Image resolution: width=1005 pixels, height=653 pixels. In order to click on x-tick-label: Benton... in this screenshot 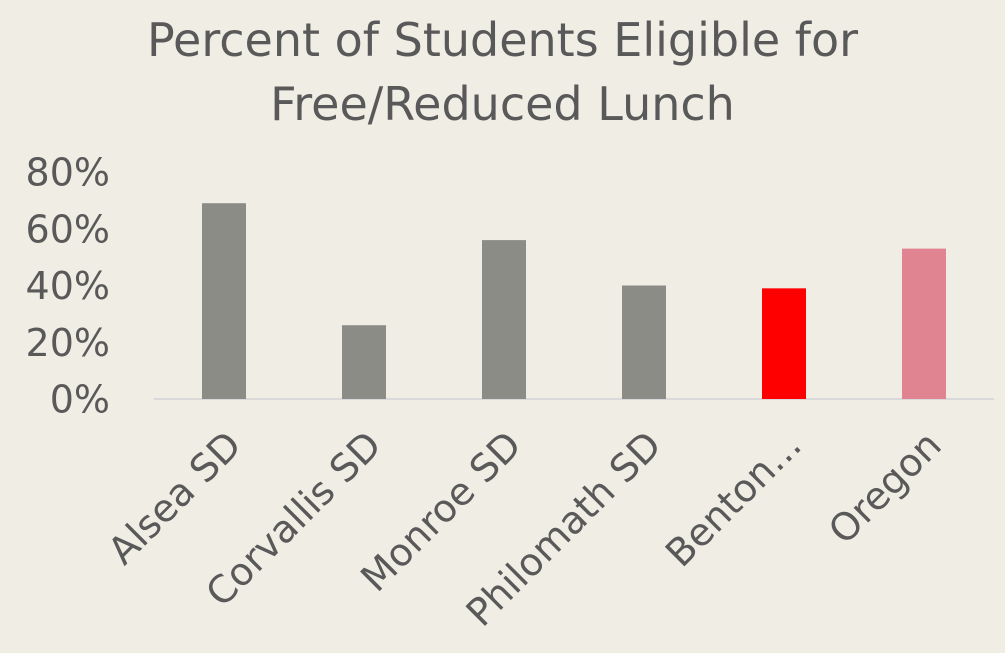, I will do `click(733, 499)`.